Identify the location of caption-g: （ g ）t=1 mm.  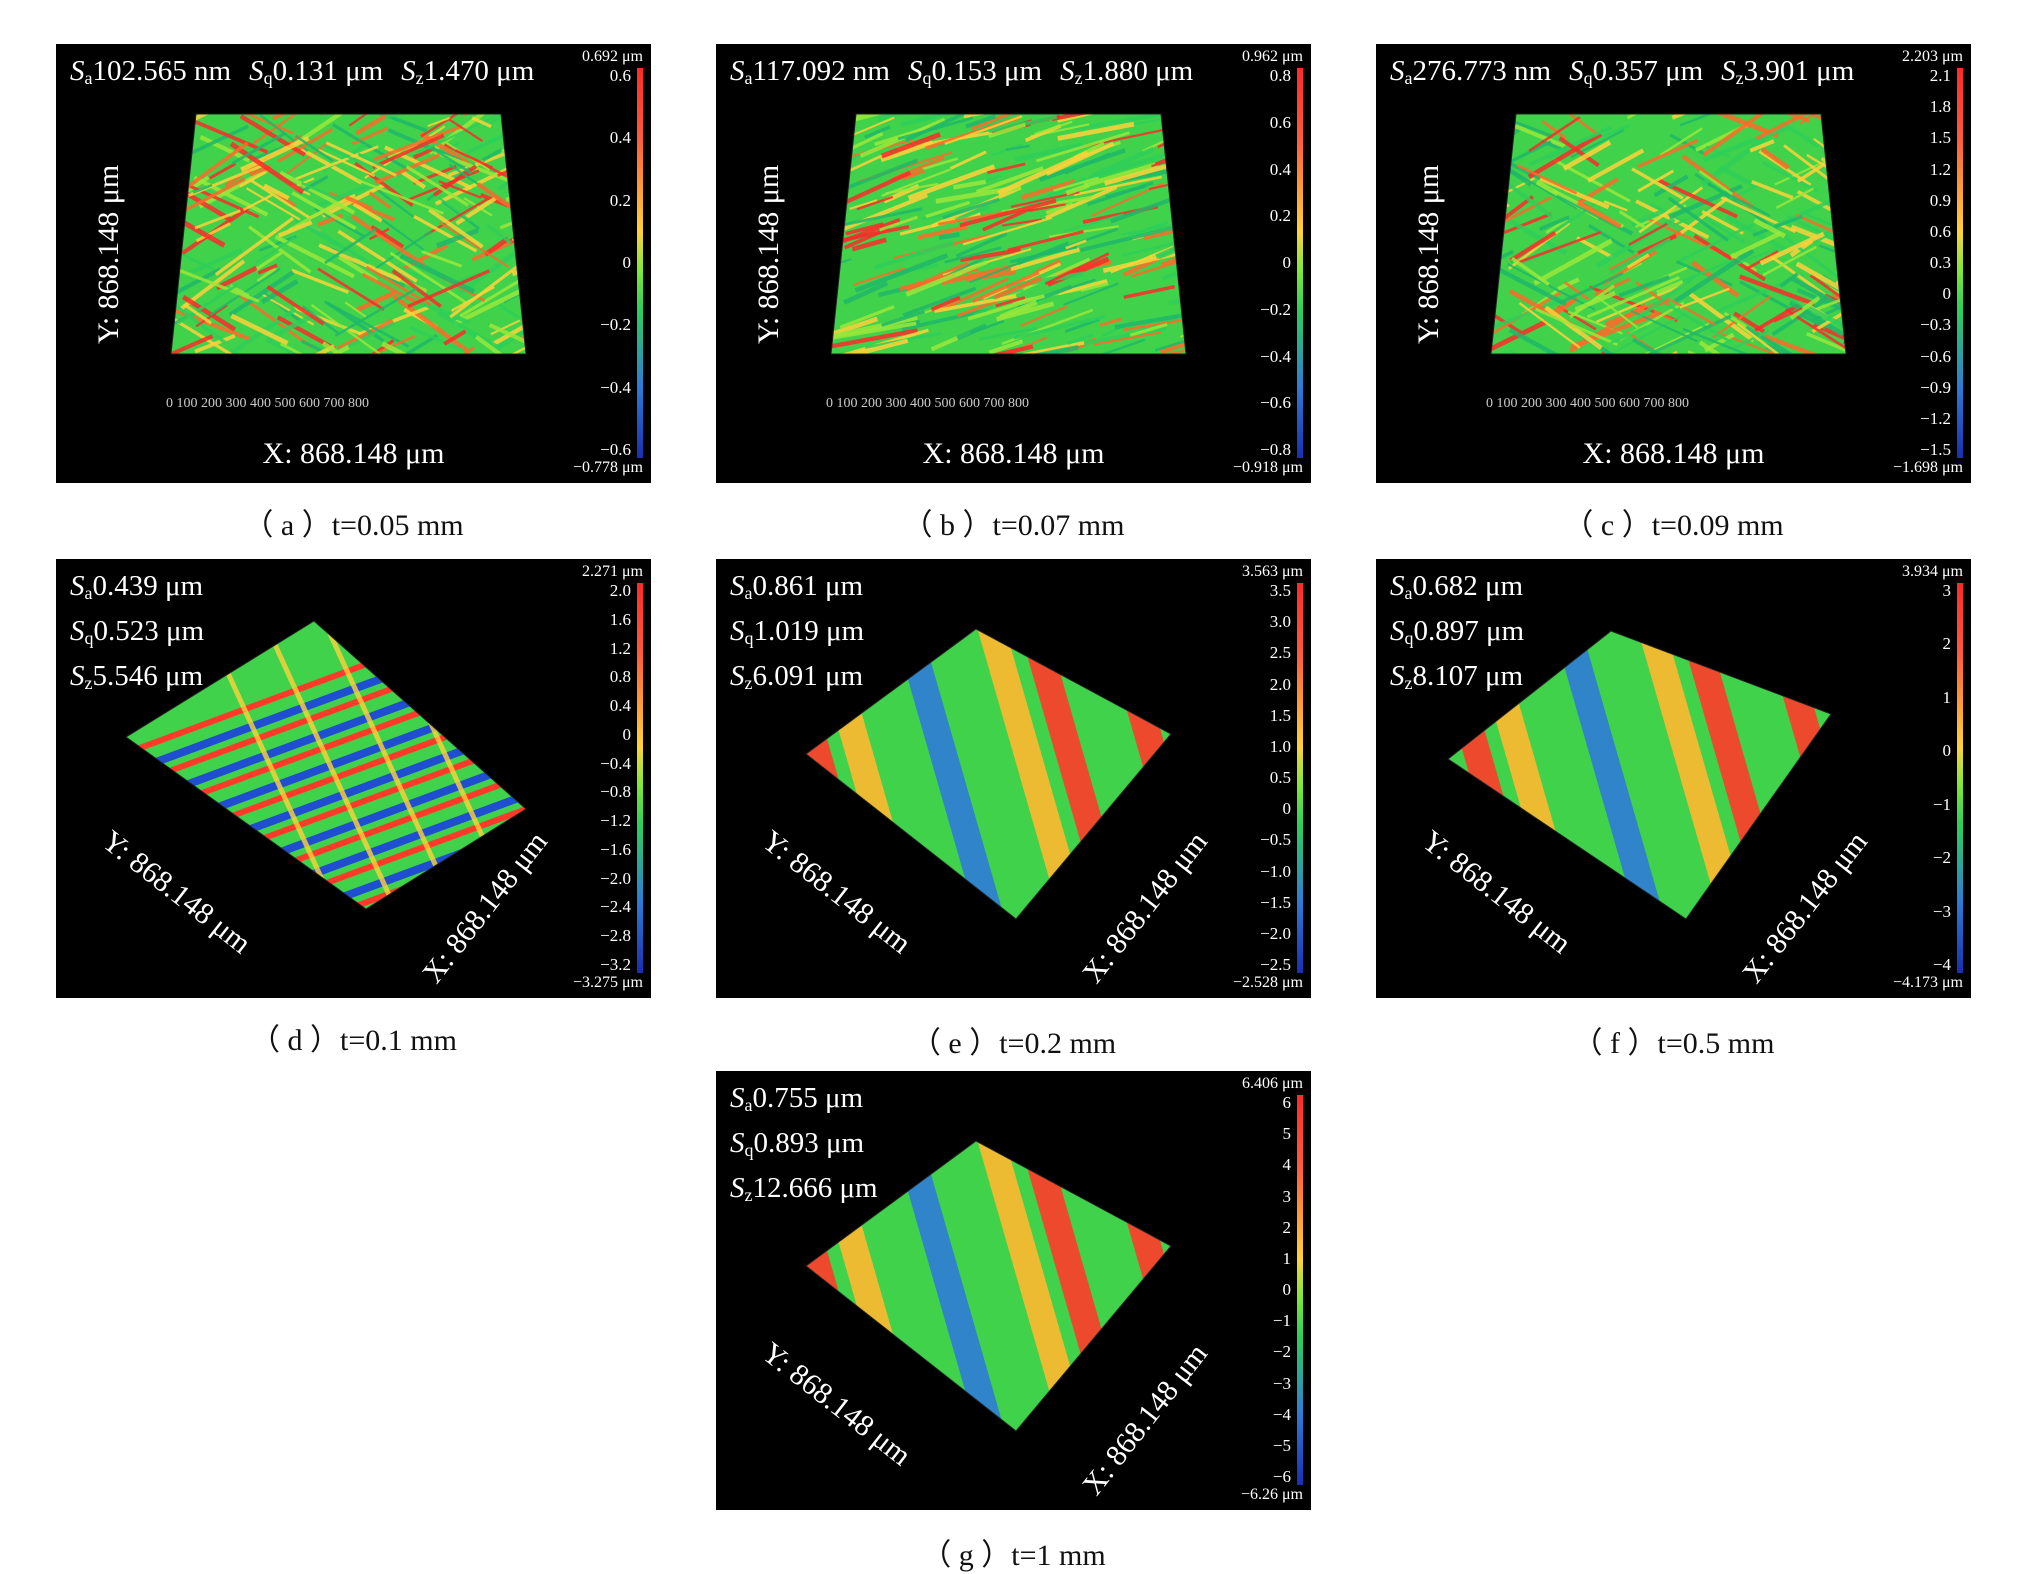
(1013, 1555).